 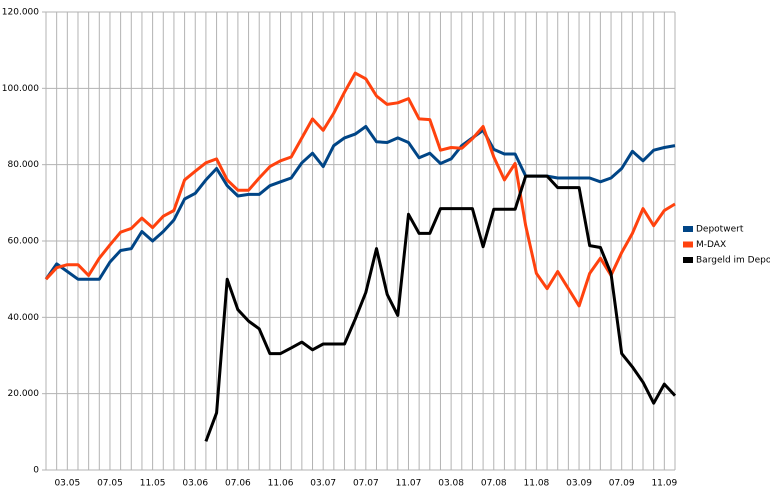 I want to click on x-tick-label: 07.07, so click(x=366, y=484).